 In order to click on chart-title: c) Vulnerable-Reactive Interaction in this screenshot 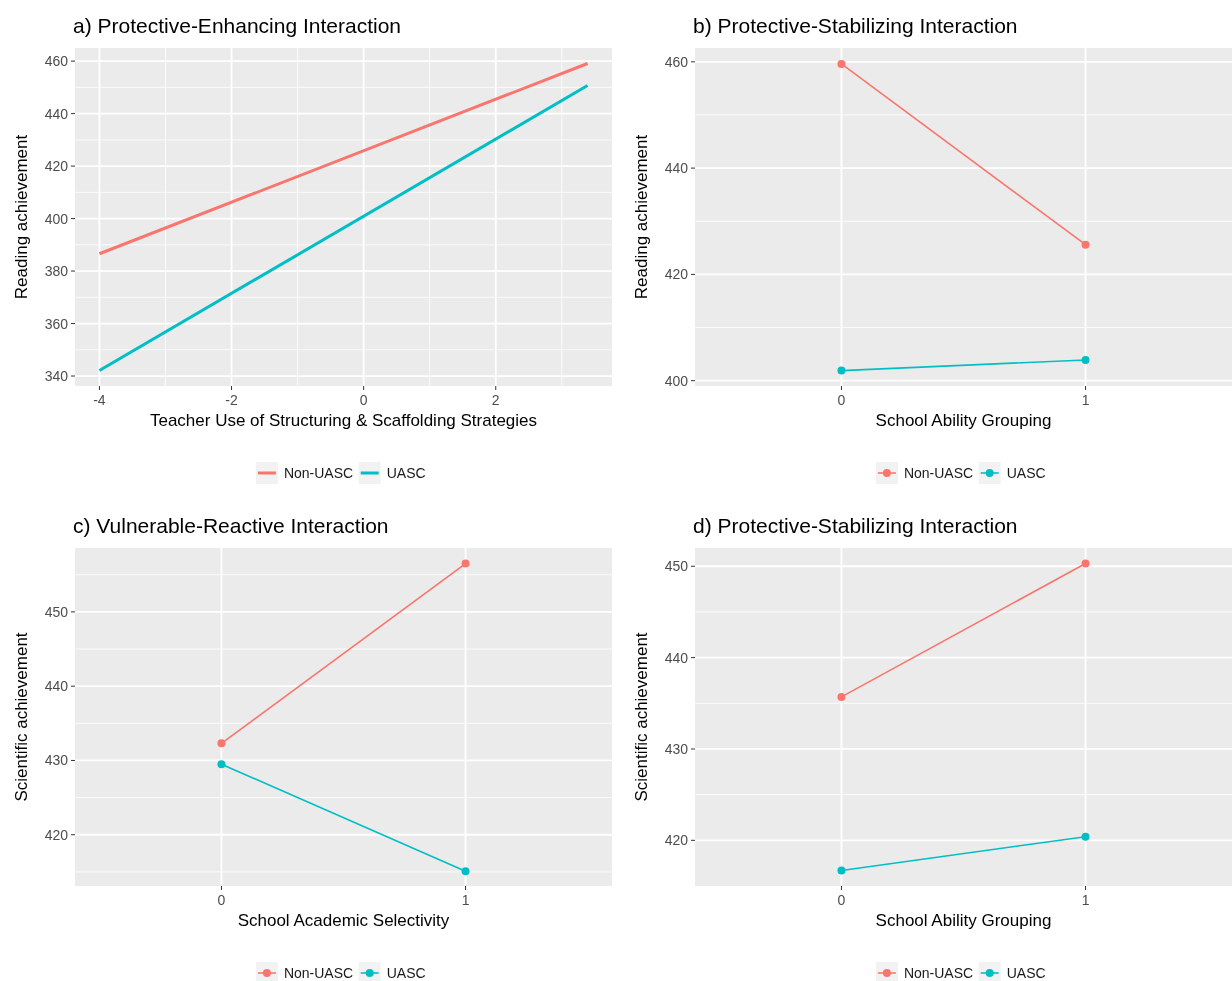, I will do `click(231, 525)`.